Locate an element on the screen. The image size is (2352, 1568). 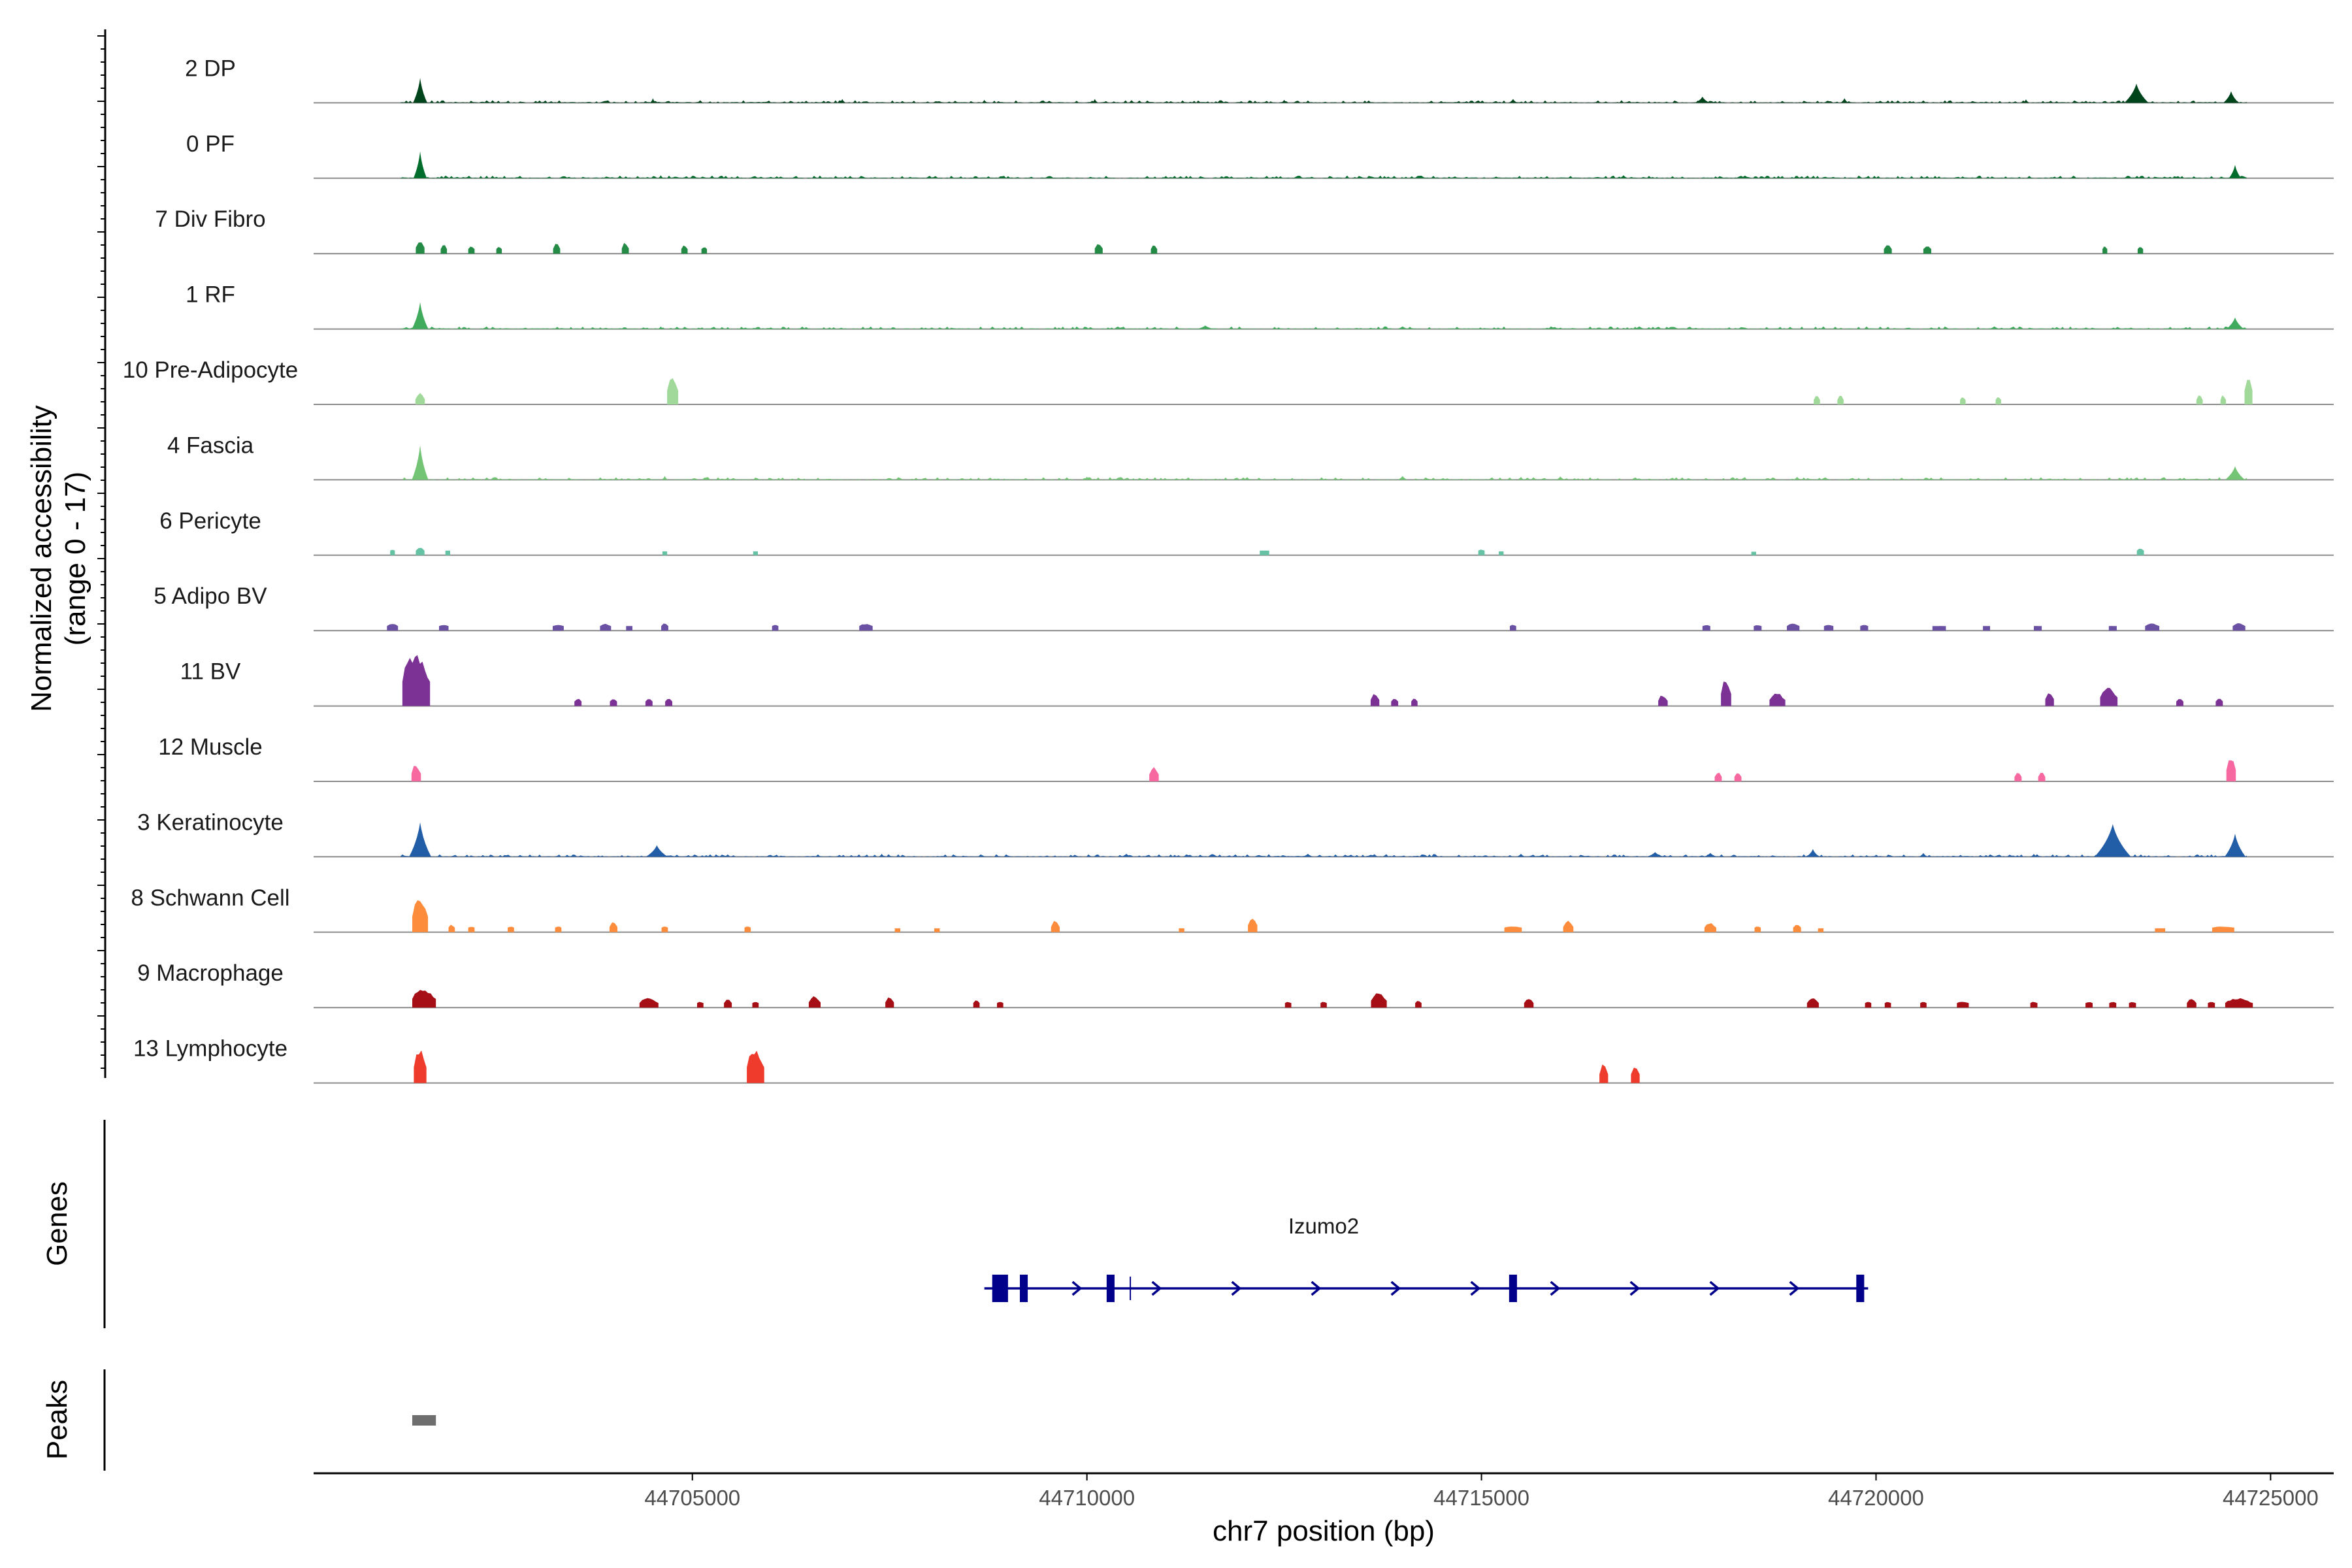
x-tick-label: 44725000 is located at coordinates (2271, 1498).